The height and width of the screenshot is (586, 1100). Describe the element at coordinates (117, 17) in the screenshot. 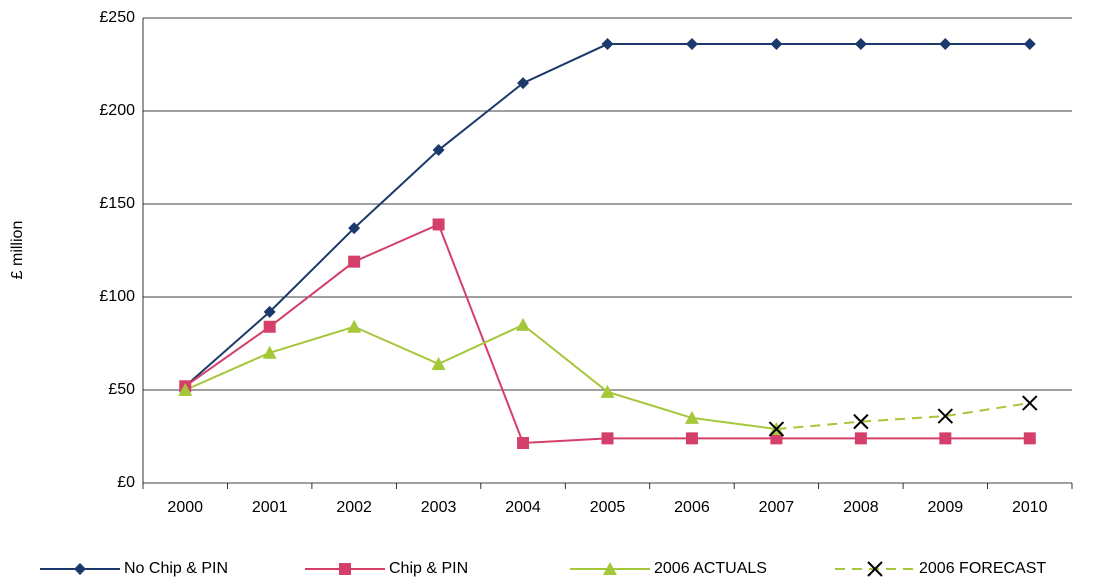

I see `y-tick-label: £250` at that location.